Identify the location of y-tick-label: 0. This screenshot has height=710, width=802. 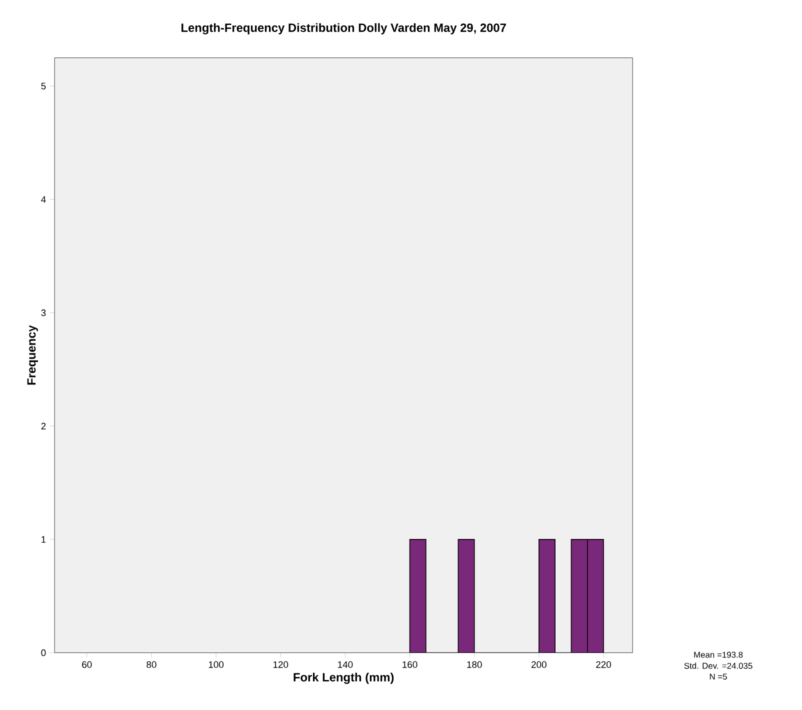
(43, 653).